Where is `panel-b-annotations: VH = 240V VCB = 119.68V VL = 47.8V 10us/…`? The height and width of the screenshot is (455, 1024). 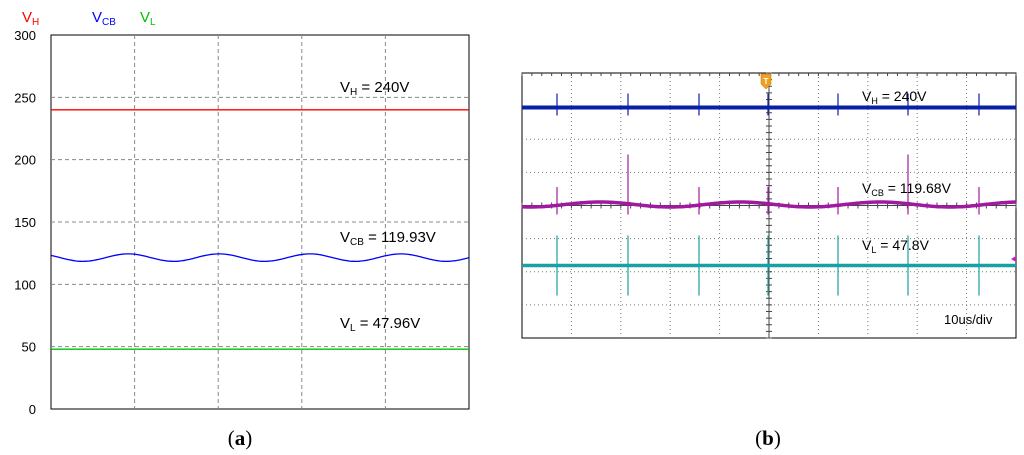 panel-b-annotations: VH = 240V VCB = 119.68V VL = 47.8V 10us/… is located at coordinates (927, 207).